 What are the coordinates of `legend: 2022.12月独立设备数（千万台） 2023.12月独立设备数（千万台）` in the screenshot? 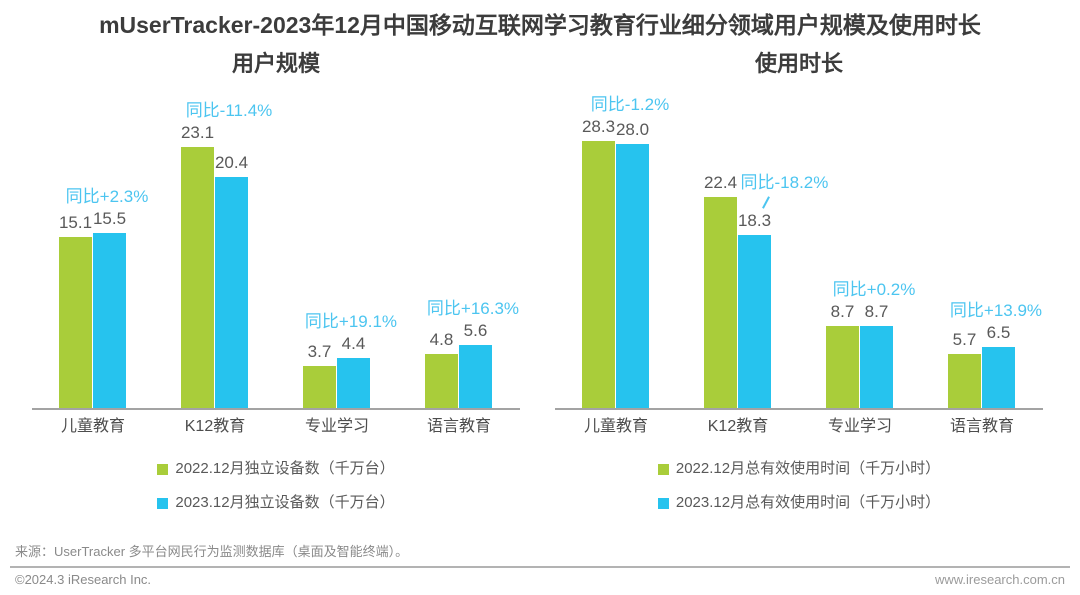 It's located at (276, 485).